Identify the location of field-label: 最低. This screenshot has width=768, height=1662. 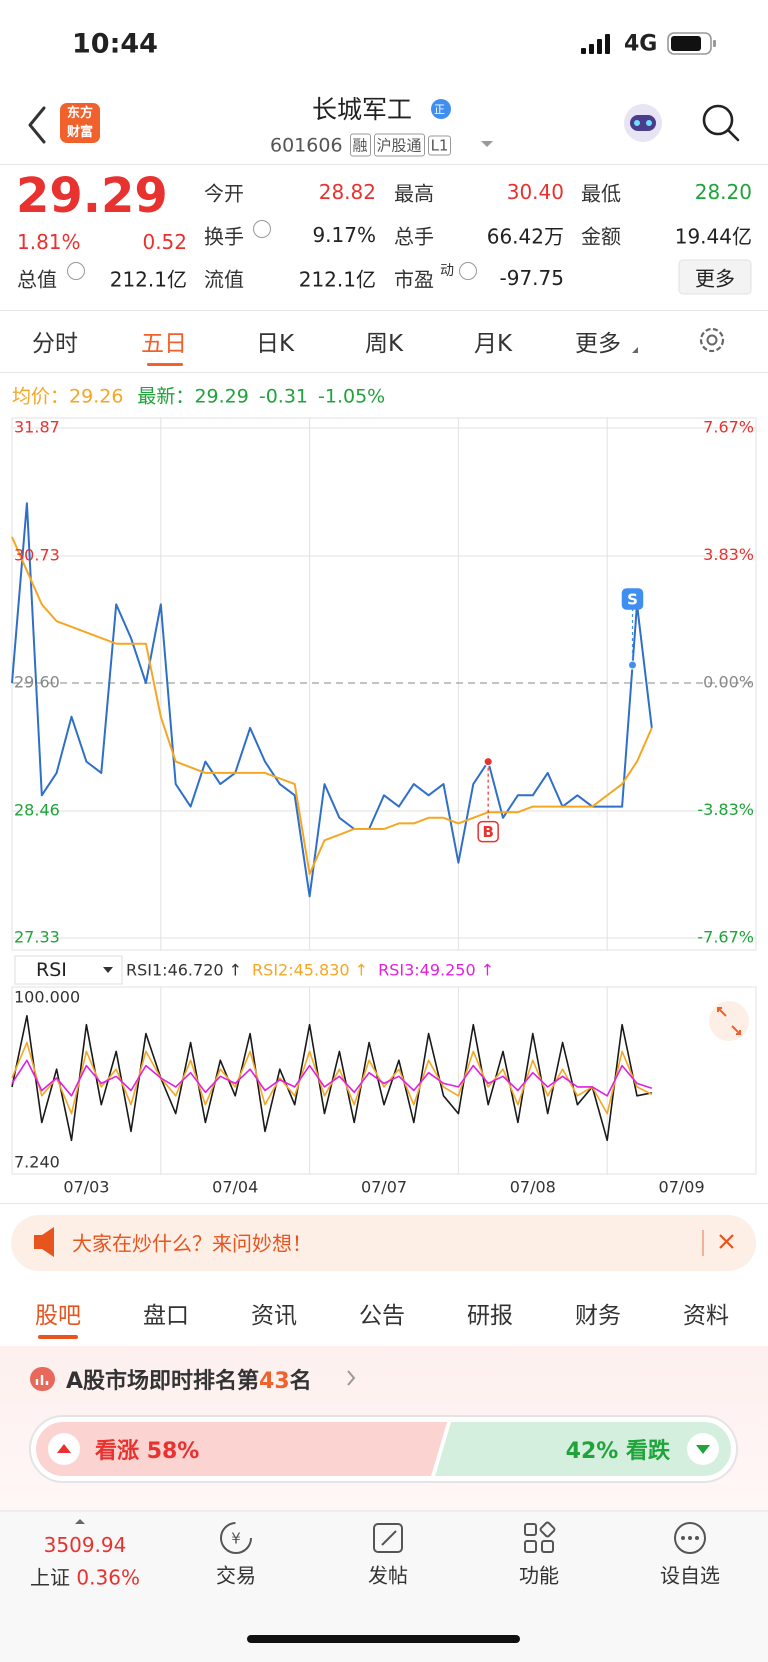
(601, 193).